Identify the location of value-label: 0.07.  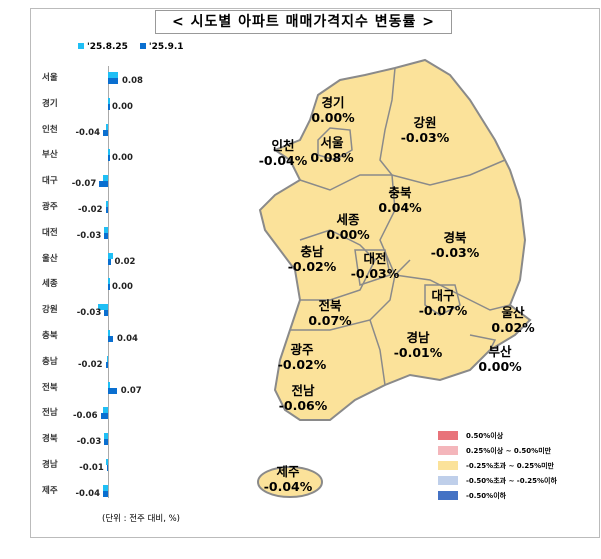
(131, 390).